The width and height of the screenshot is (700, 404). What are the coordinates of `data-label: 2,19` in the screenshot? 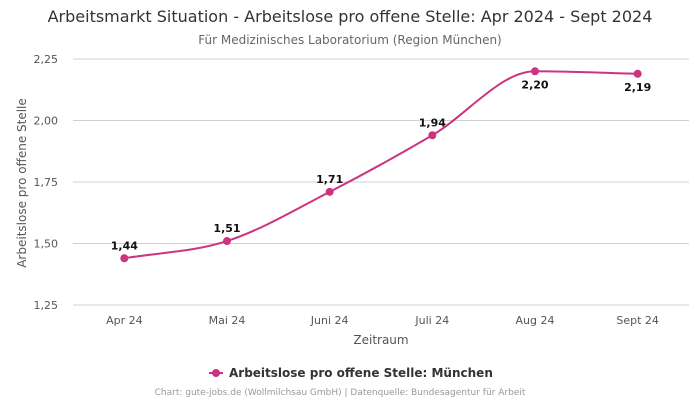 It's located at (637, 87).